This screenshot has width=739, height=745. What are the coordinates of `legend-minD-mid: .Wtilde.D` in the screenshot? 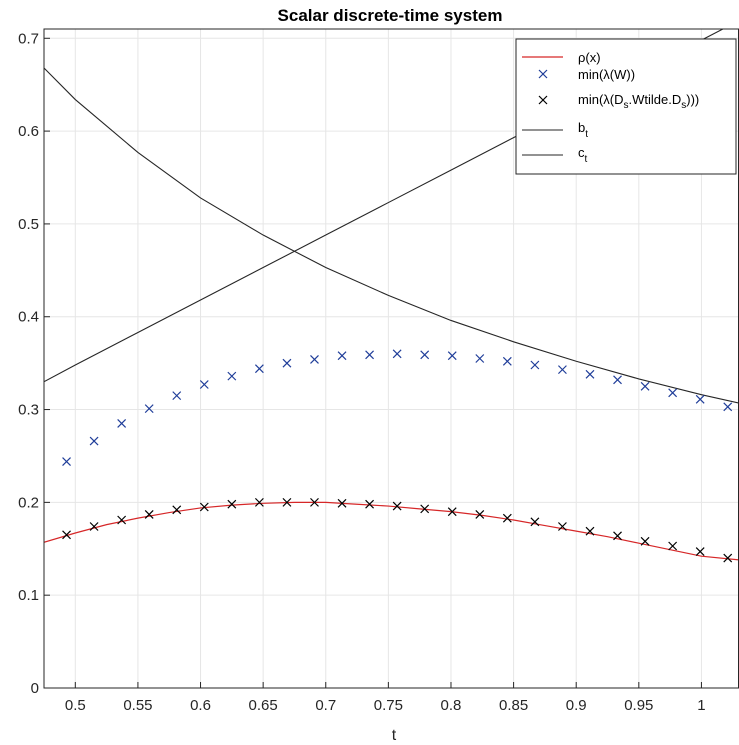 It's located at (655, 99).